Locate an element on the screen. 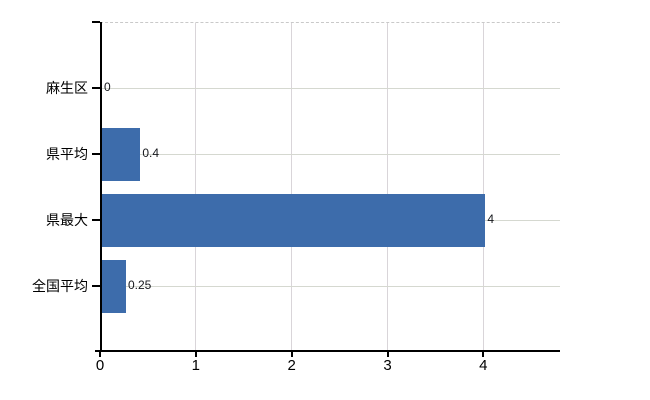 This screenshot has width=650, height=400. bar-value-label: 0.25 is located at coordinates (139, 285).